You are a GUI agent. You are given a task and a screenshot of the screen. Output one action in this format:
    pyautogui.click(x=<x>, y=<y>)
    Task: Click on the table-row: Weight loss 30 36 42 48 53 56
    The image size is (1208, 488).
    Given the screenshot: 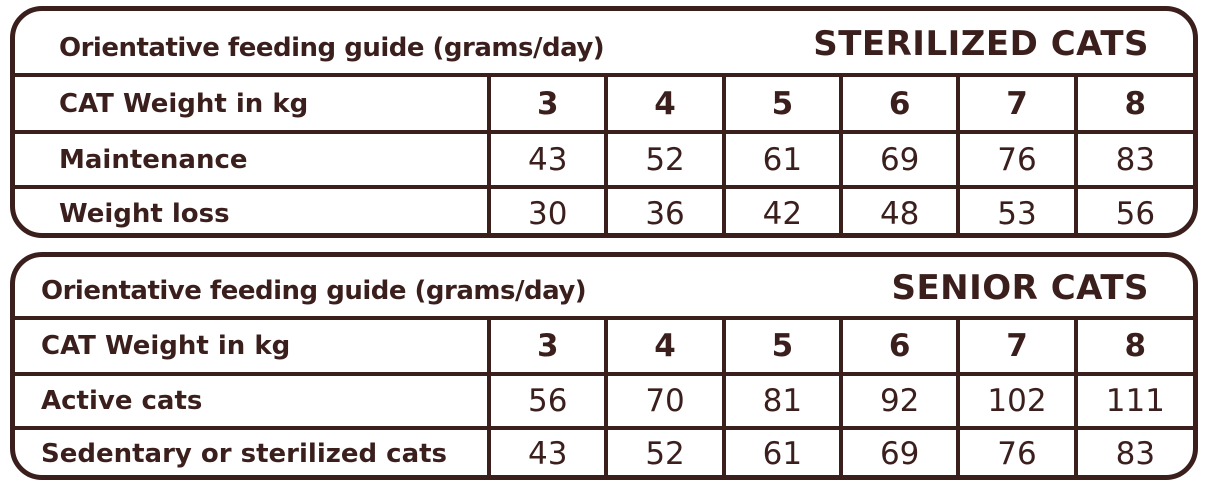 What is the action you would take?
    pyautogui.click(x=604, y=210)
    